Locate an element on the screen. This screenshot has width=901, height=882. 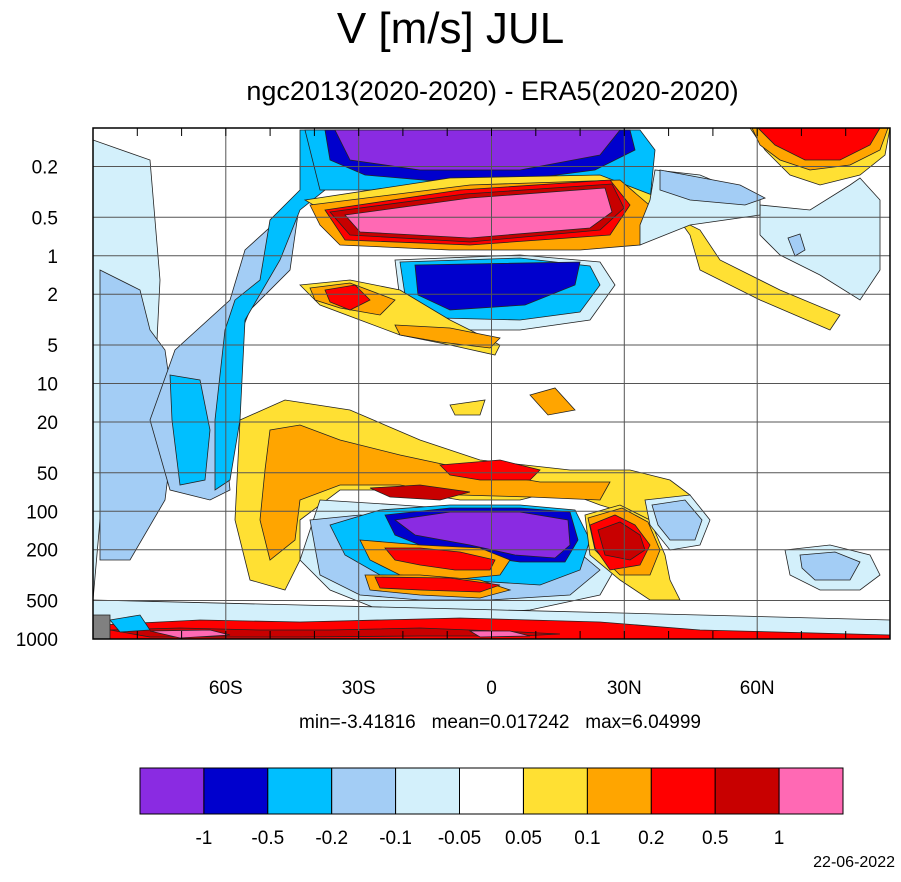
y-tick-label: 1000 is located at coordinates (37, 640).